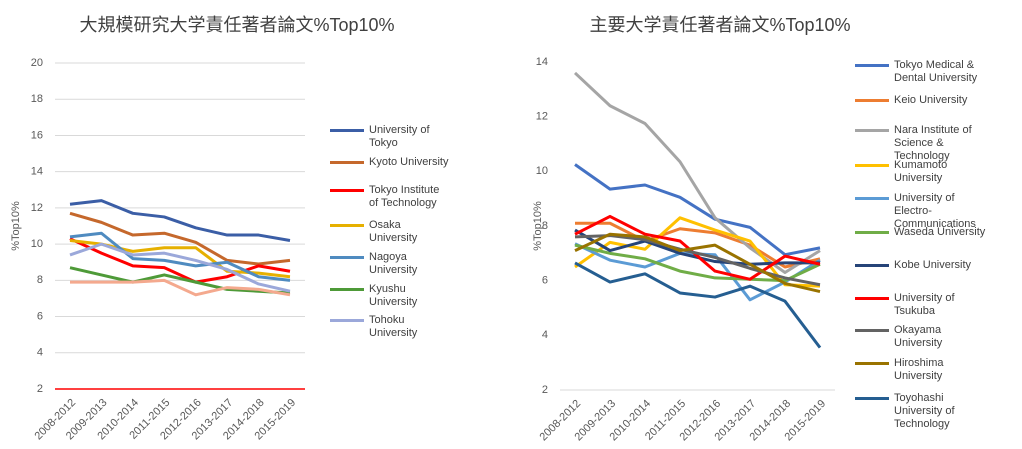 The image size is (1022, 449). I want to click on legend-label: Hiroshima University, so click(919, 369).